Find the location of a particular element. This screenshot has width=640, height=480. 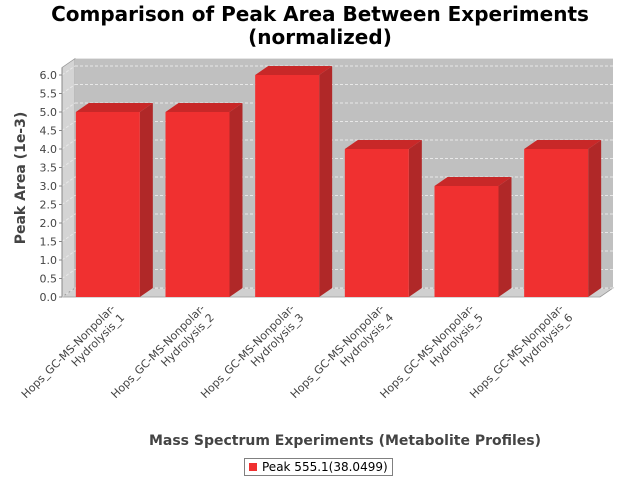

y-tick-label: 5.5 is located at coordinates (49, 94).